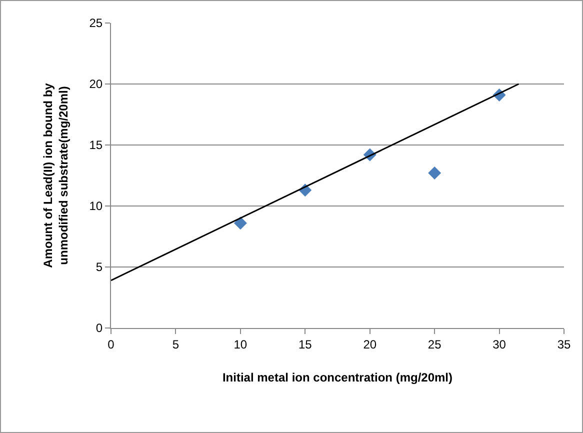 The width and height of the screenshot is (583, 433). I want to click on x-tick-label: 25, so click(435, 344).